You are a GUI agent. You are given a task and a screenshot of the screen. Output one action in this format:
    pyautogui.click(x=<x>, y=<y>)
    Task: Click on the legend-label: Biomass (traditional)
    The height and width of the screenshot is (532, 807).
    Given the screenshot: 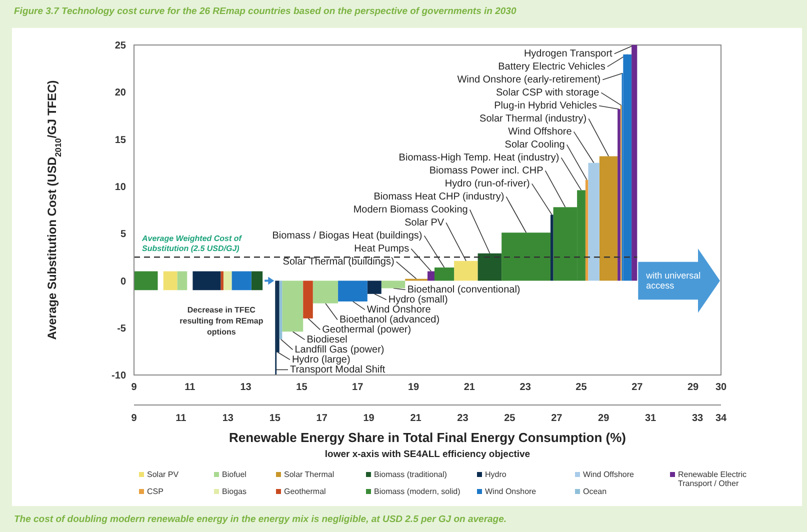 What is the action you would take?
    pyautogui.click(x=410, y=474)
    